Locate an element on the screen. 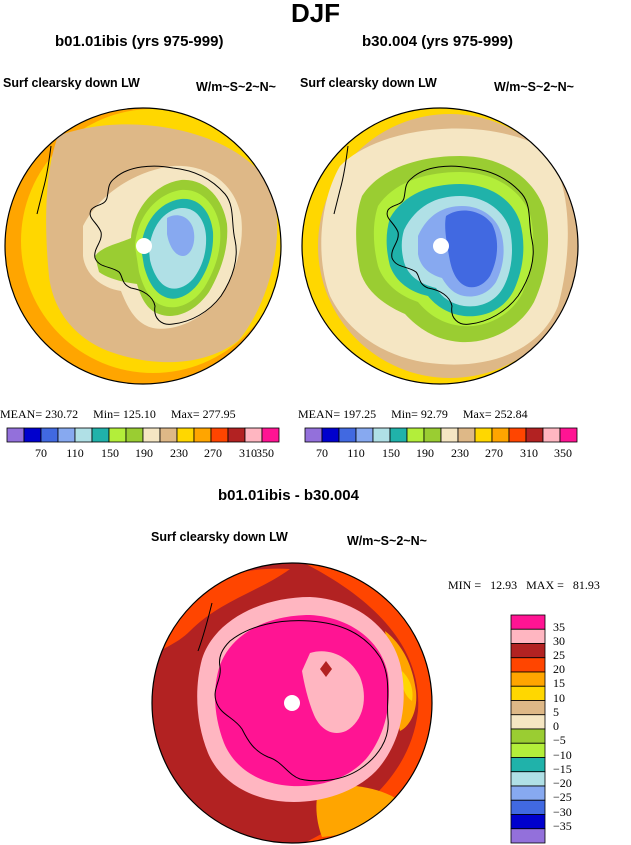 This screenshot has height=845, width=631. diff-level-label: 5 is located at coordinates (556, 712).